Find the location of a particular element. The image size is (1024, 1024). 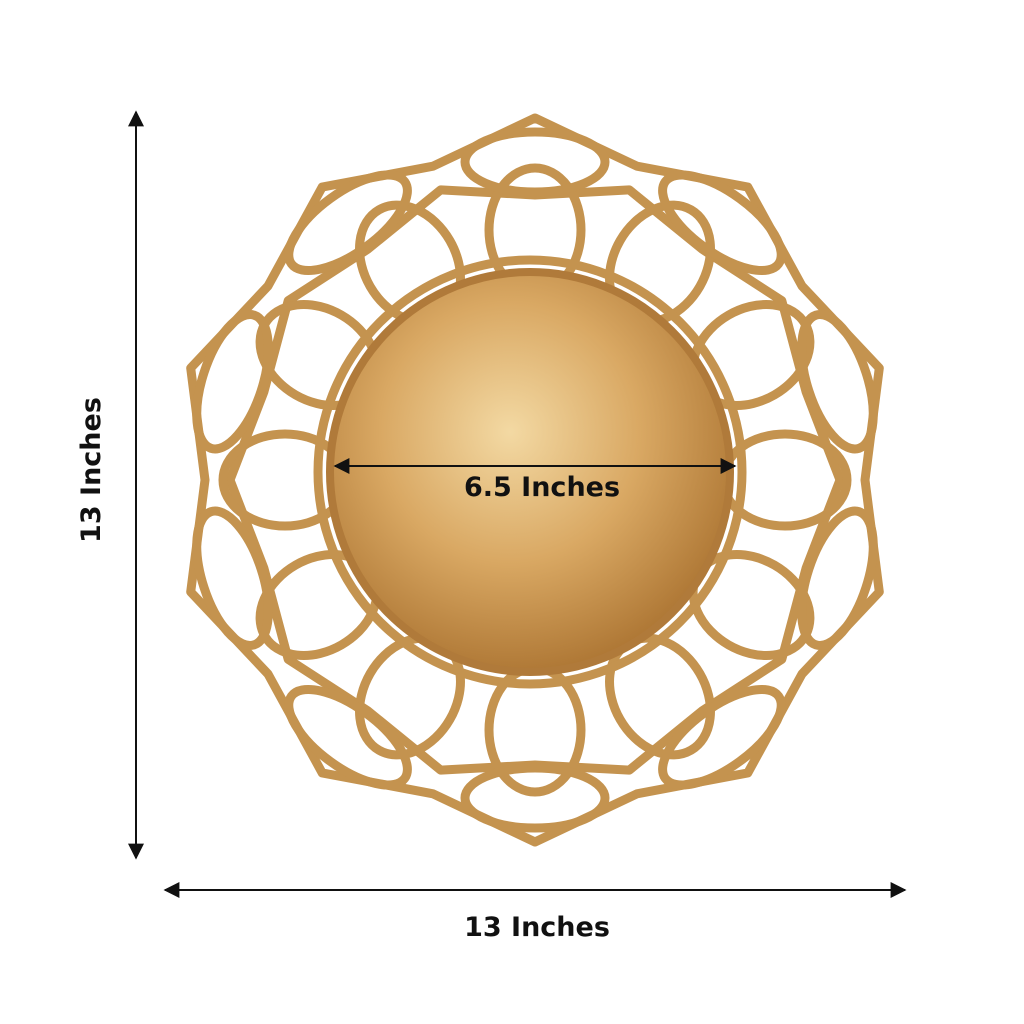

inner-diameter-label: 6.5 Inches is located at coordinates (542, 487).